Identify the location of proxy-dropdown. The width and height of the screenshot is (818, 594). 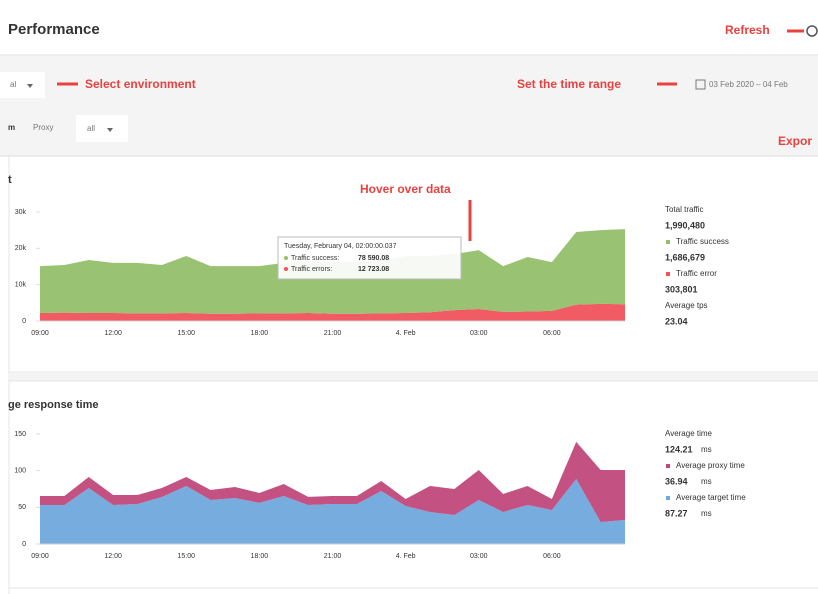
(102, 128).